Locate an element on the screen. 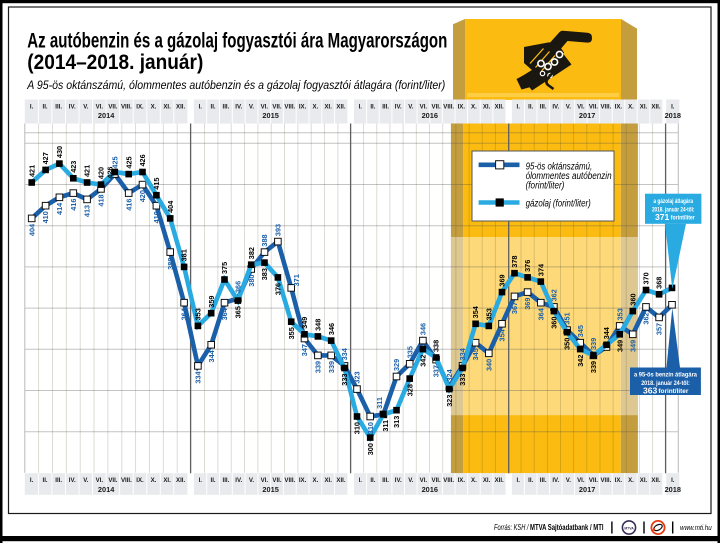 The width and height of the screenshot is (720, 548). svg-text: 366 is located at coordinates (238, 287).